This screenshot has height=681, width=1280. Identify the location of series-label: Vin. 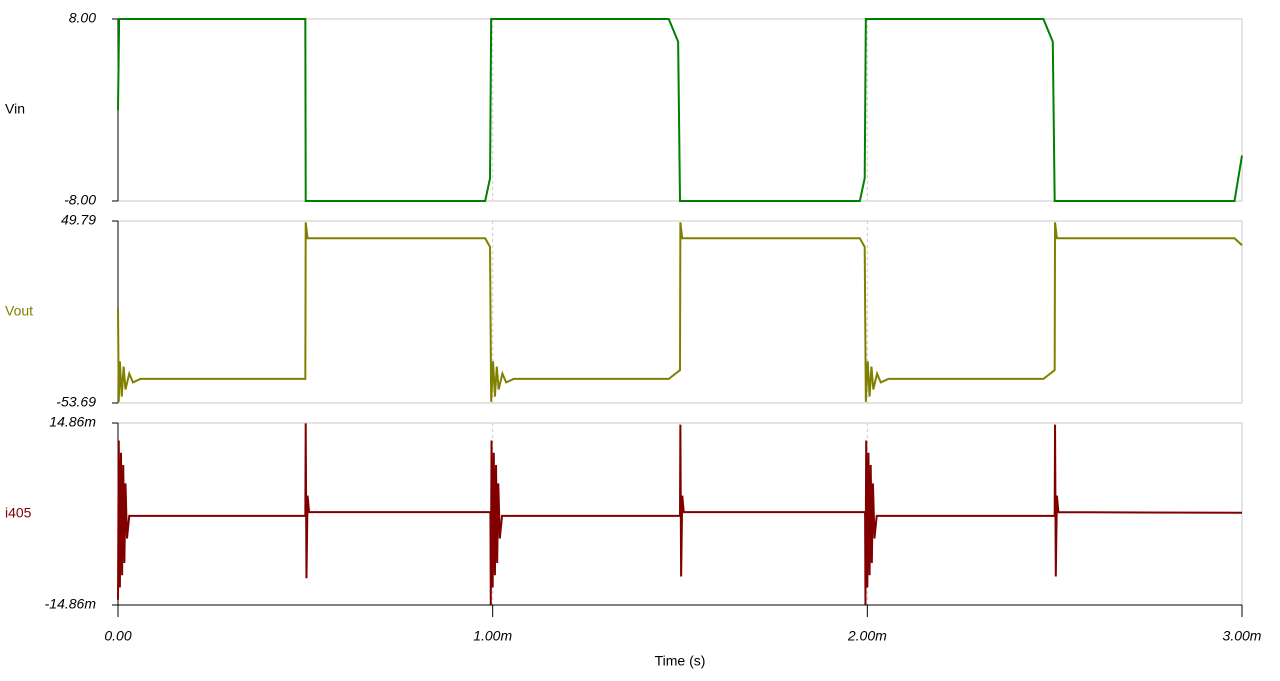
(15, 109).